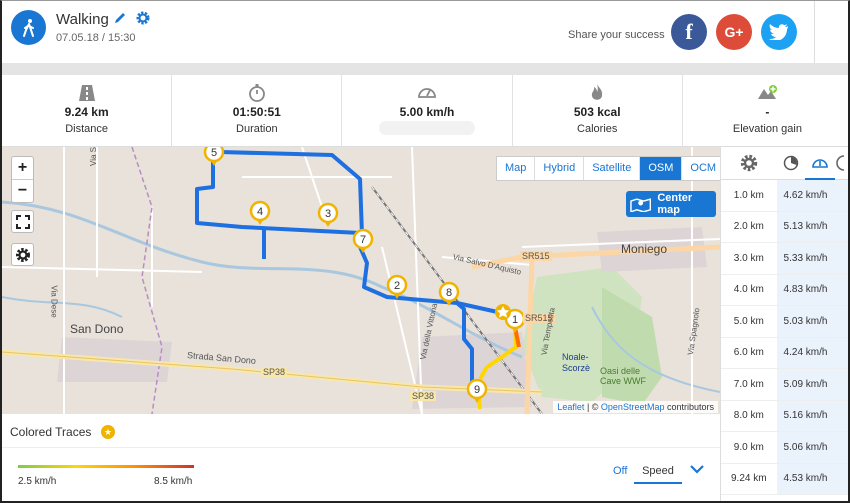 The height and width of the screenshot is (503, 850). What do you see at coordinates (701, 168) in the screenshot?
I see `layer-ocm: OCM` at bounding box center [701, 168].